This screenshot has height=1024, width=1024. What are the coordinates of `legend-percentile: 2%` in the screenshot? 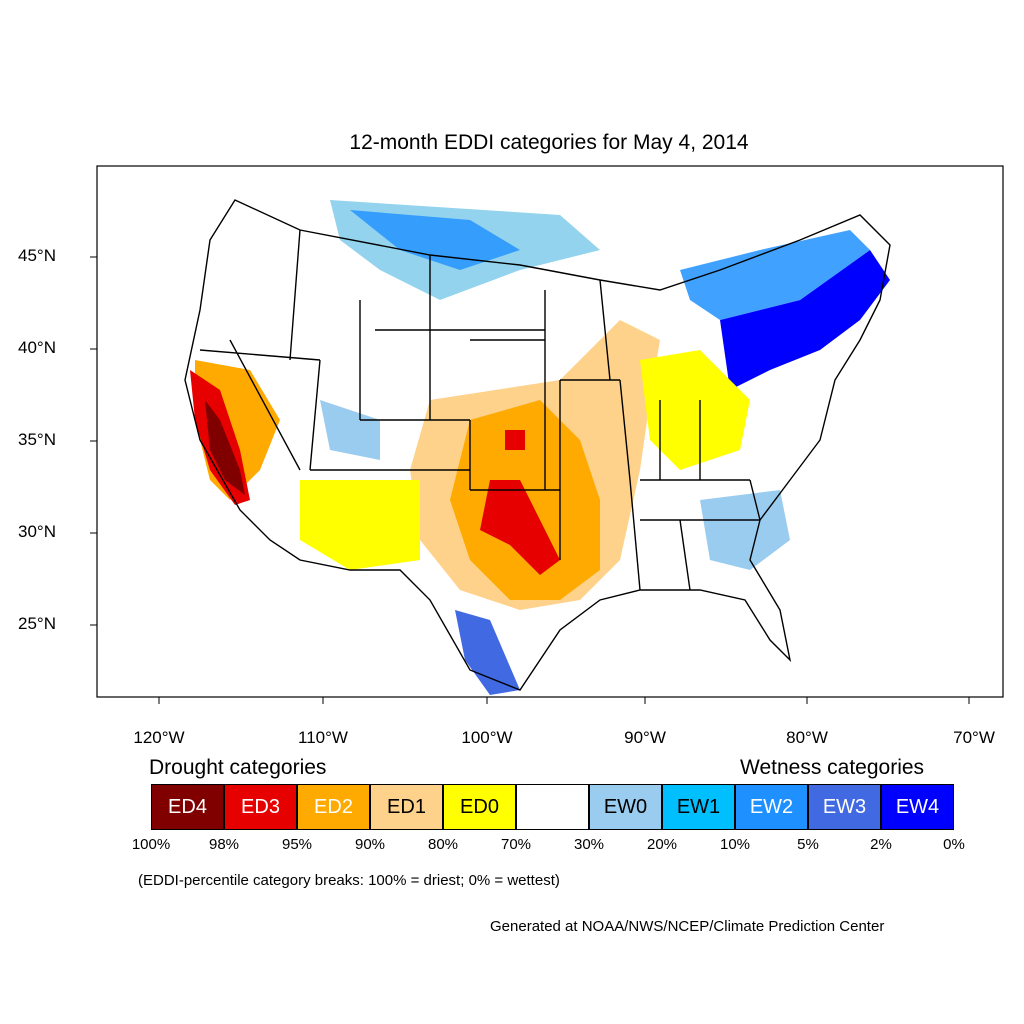 It's located at (881, 844).